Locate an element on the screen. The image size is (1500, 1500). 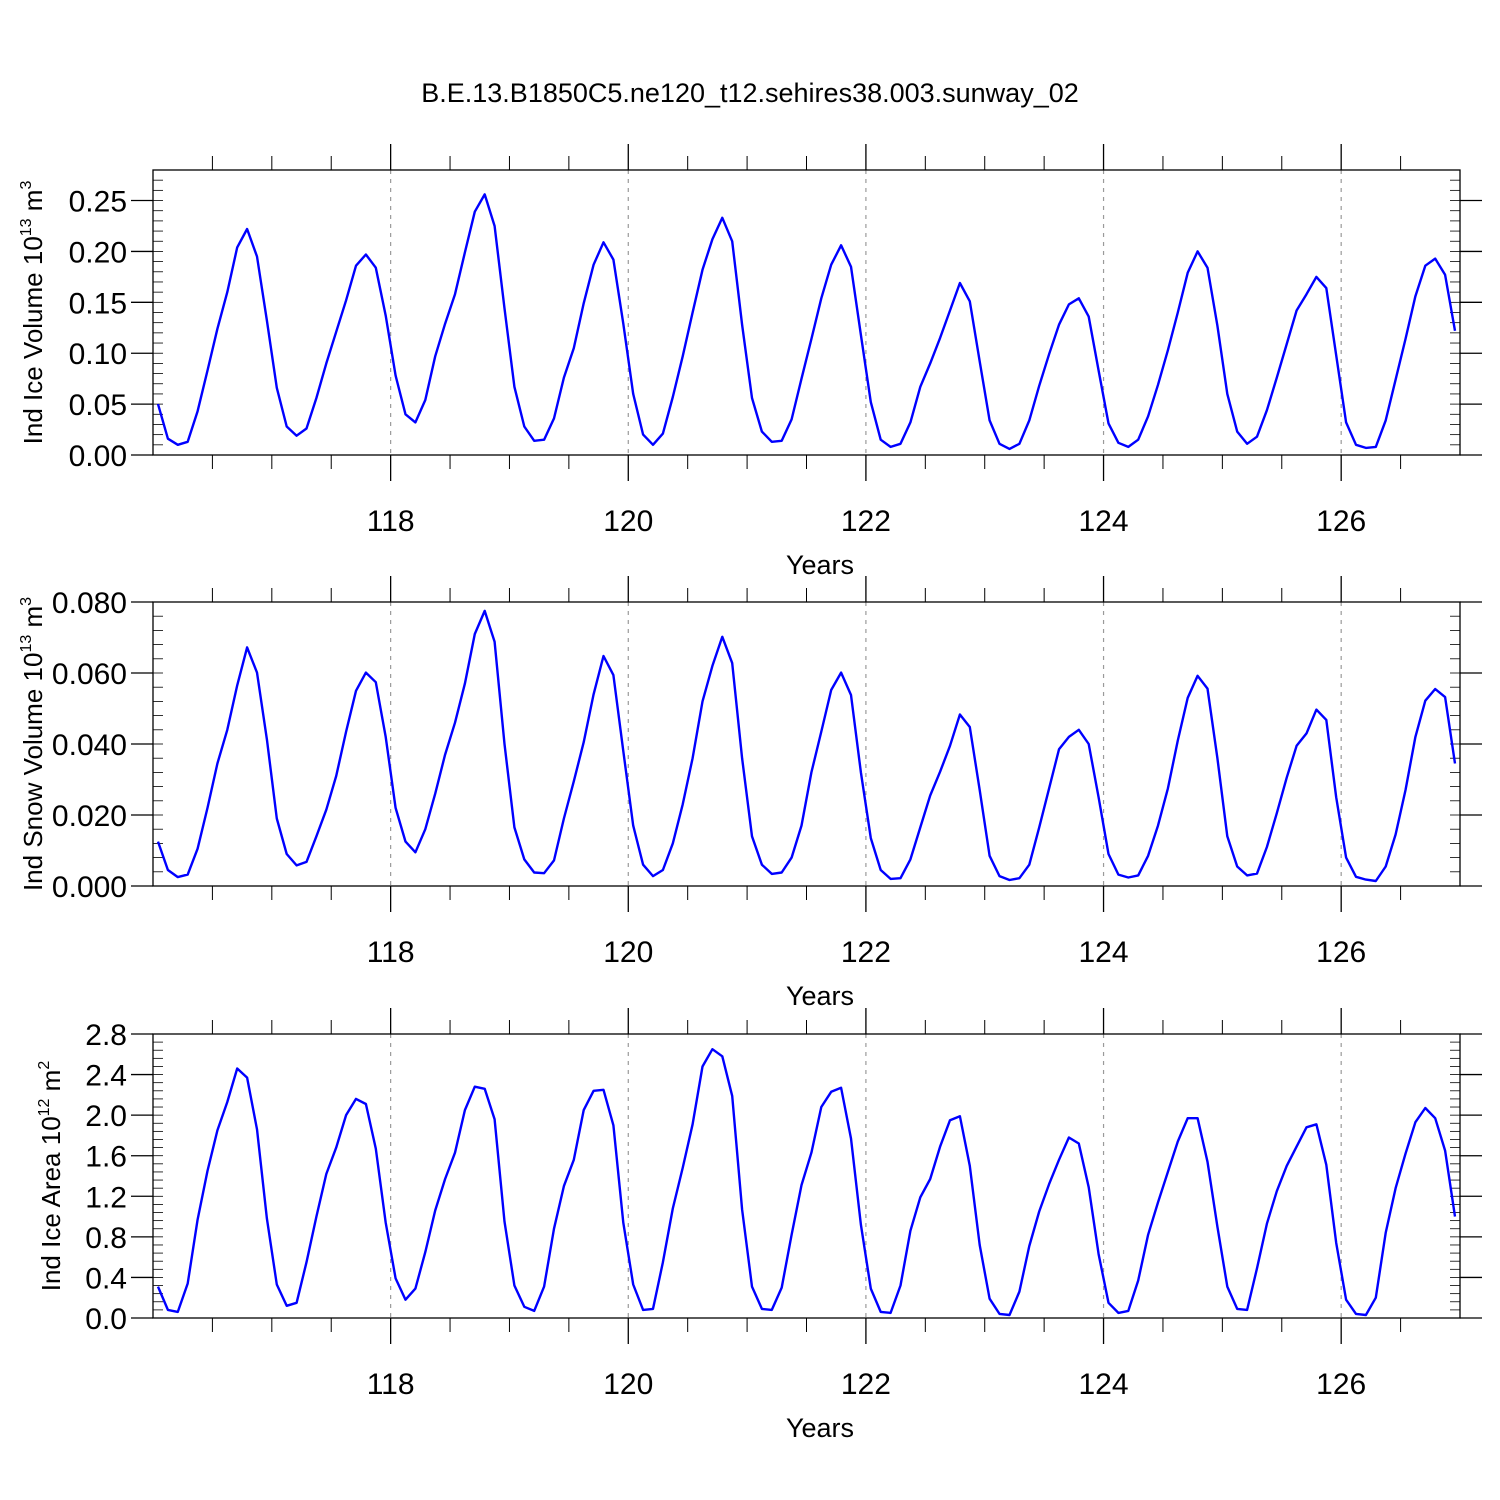
y-tick-label: 1.2 is located at coordinates (106, 1197).